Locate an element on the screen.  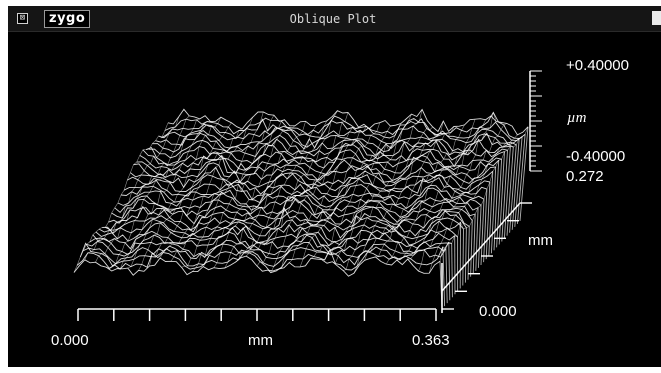
z-scale-unit-label: µm is located at coordinates (577, 118).